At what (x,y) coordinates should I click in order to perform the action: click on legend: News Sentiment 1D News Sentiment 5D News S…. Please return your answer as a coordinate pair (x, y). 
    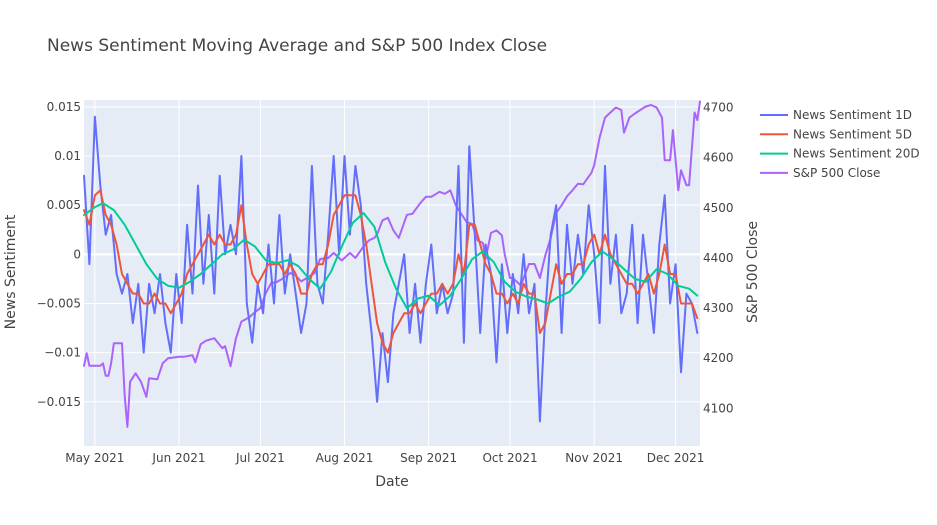
    Looking at the image, I should click on (840, 144).